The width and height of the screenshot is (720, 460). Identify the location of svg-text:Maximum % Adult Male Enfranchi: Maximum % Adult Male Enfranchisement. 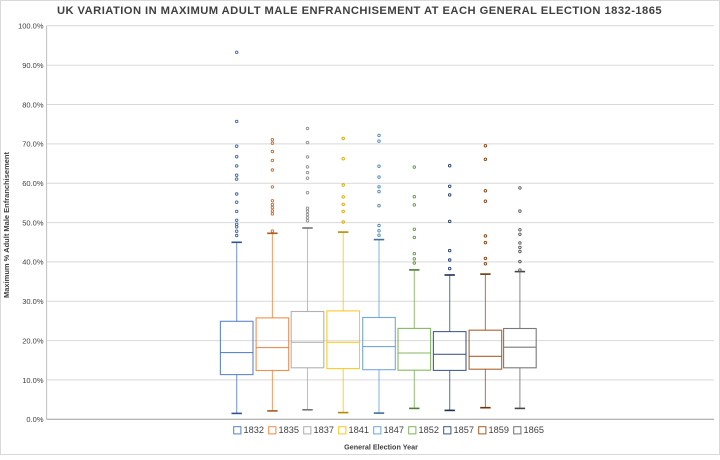
(6, 225).